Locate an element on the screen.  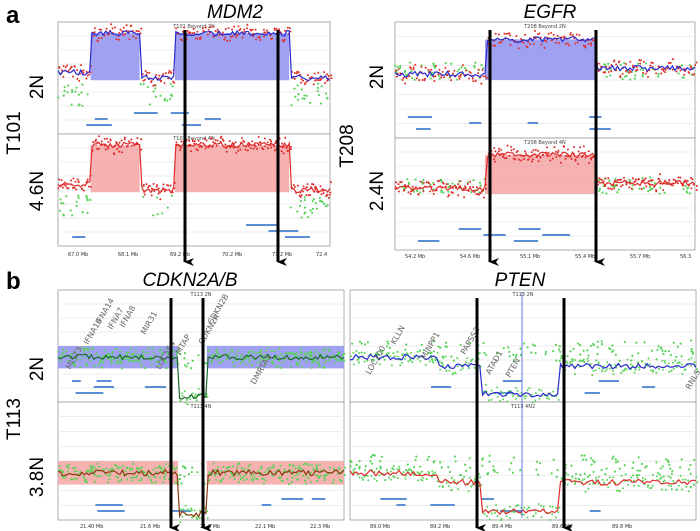
tick-pten-1: 89.2 Mb is located at coordinates (440, 527).